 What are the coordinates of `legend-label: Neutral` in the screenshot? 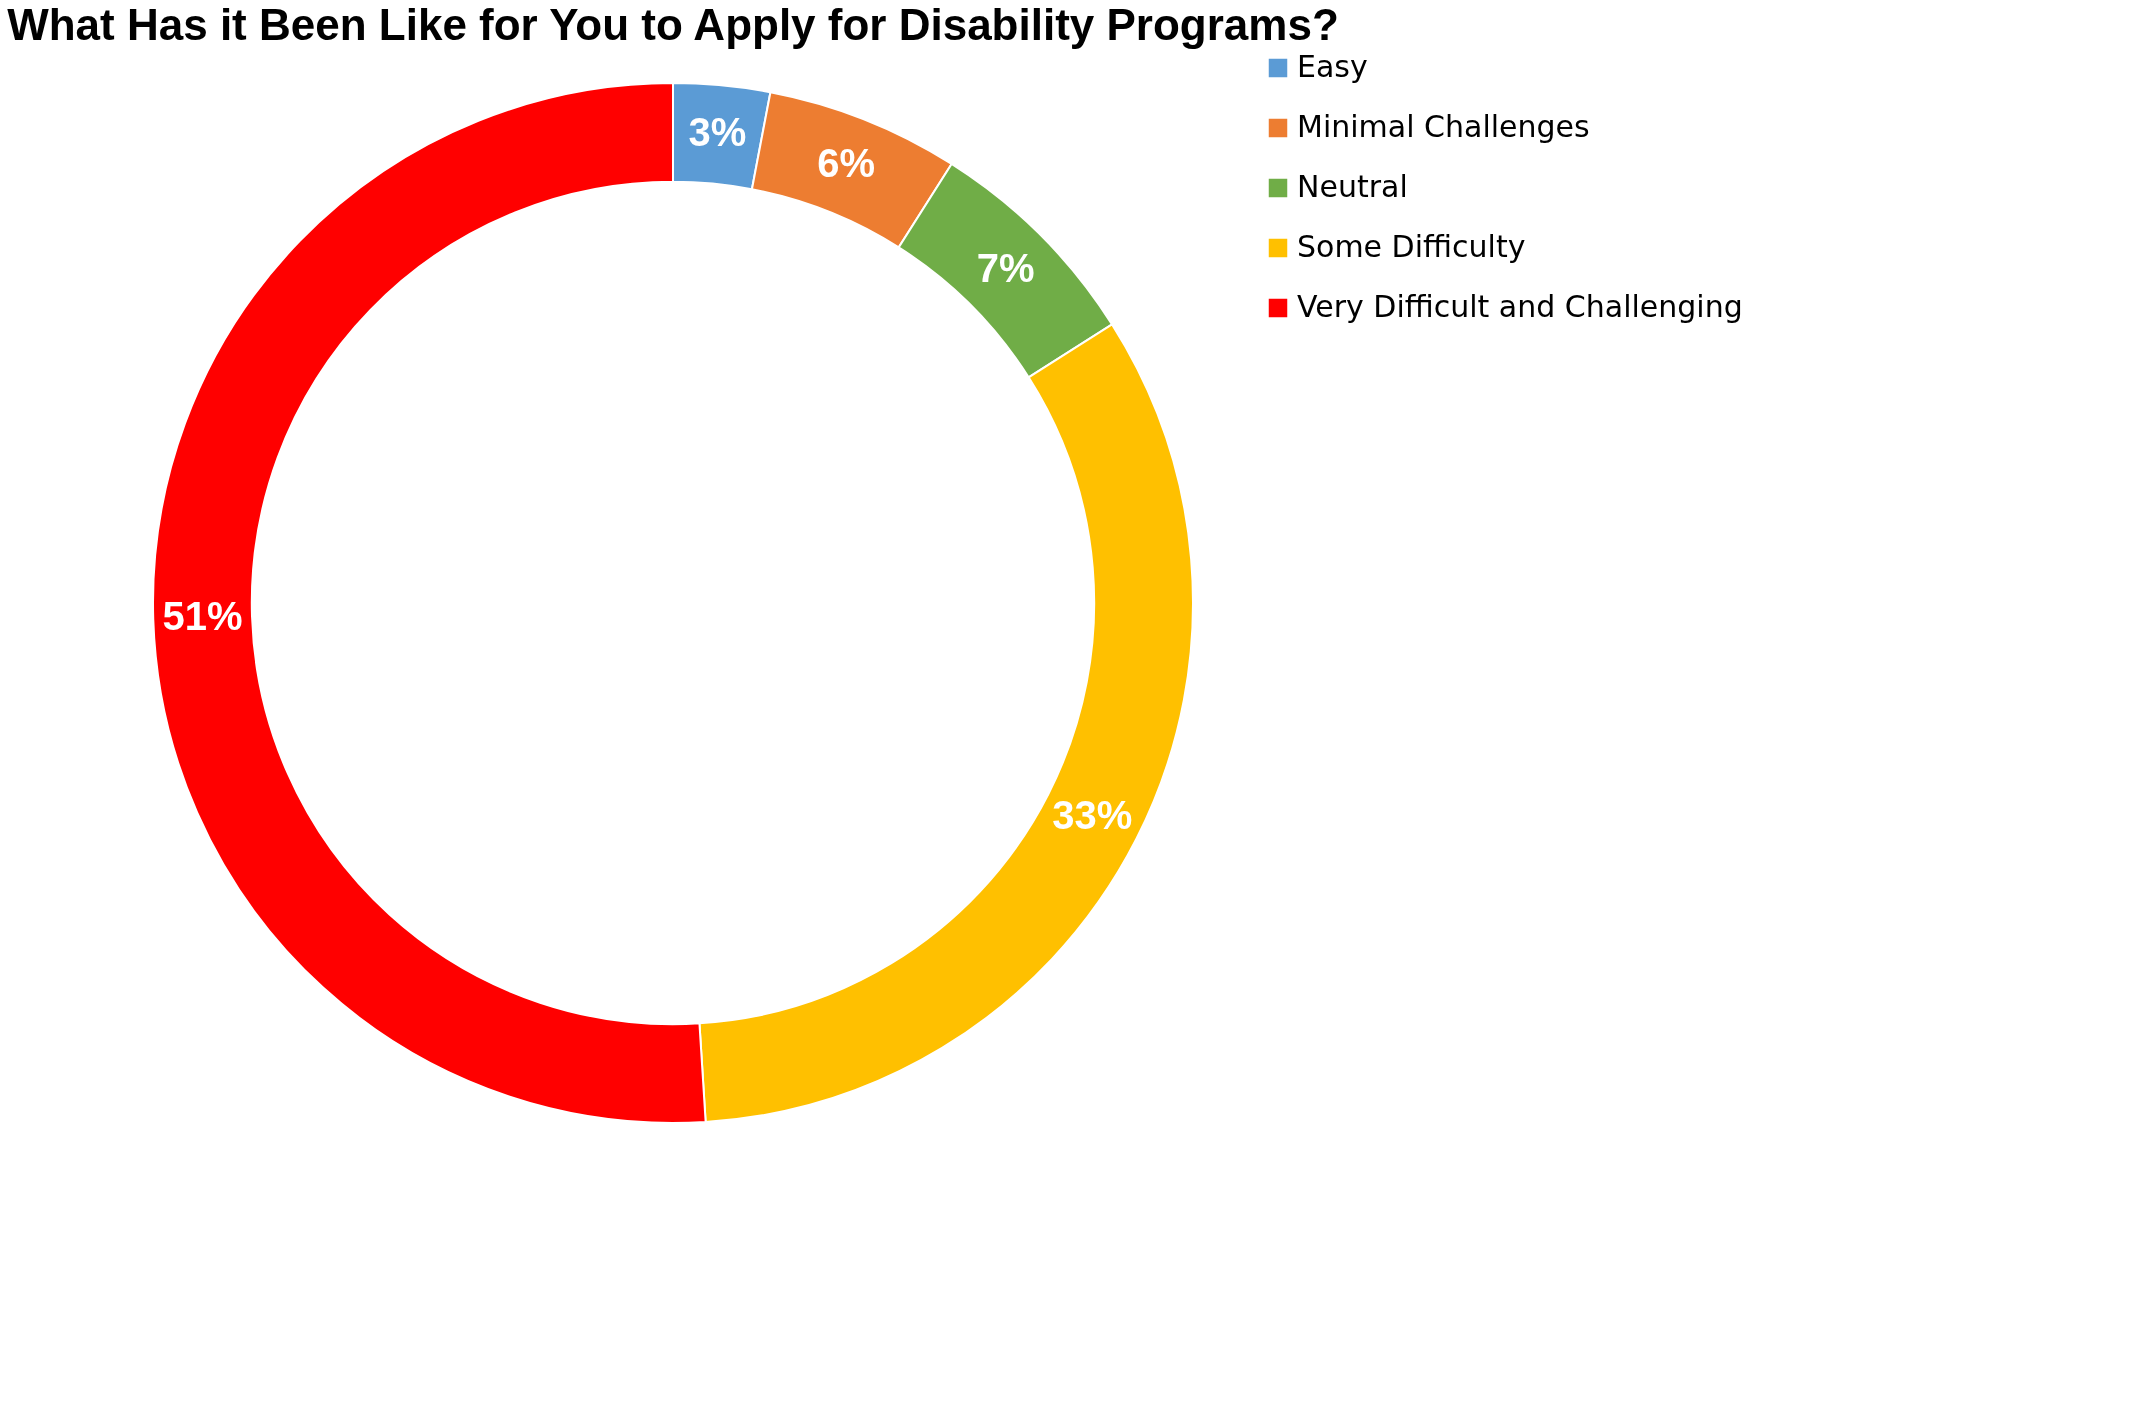 It's located at (1352, 186).